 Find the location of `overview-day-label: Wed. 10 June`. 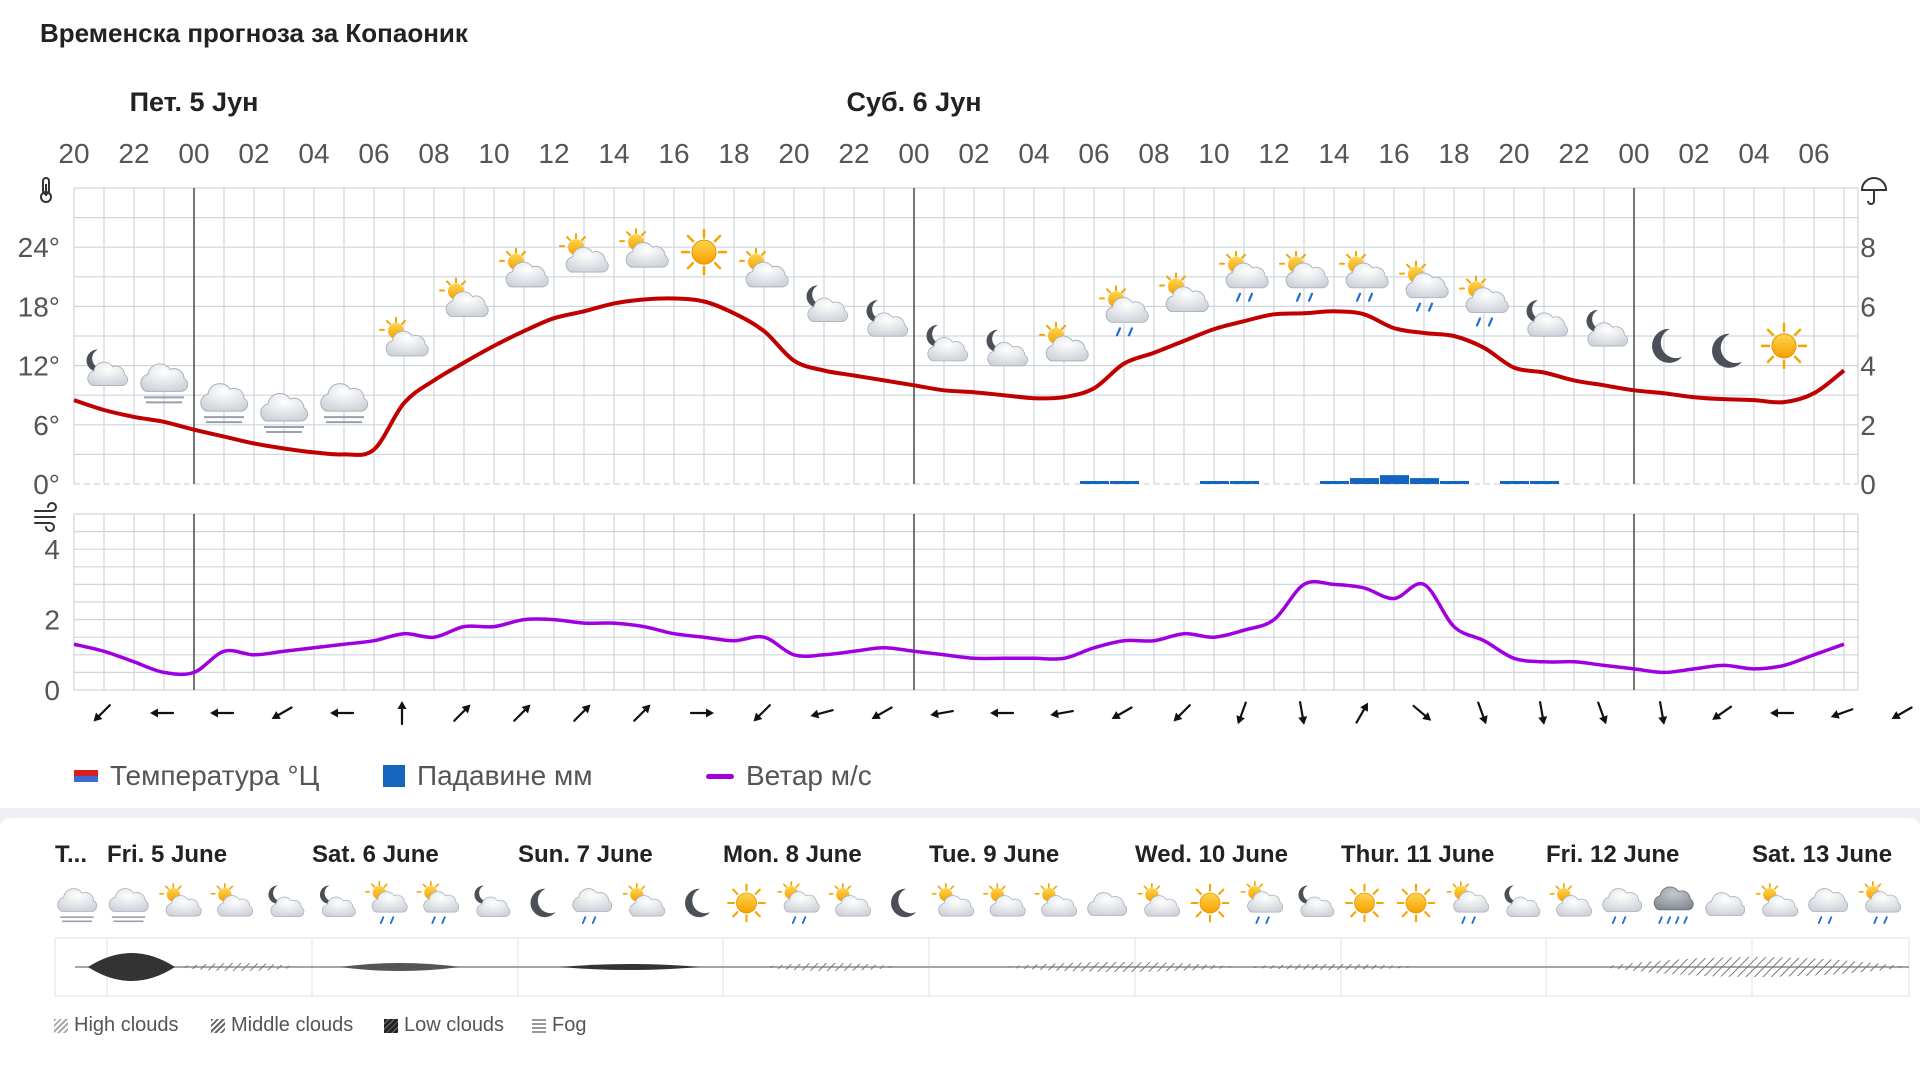

overview-day-label: Wed. 10 June is located at coordinates (1211, 854).